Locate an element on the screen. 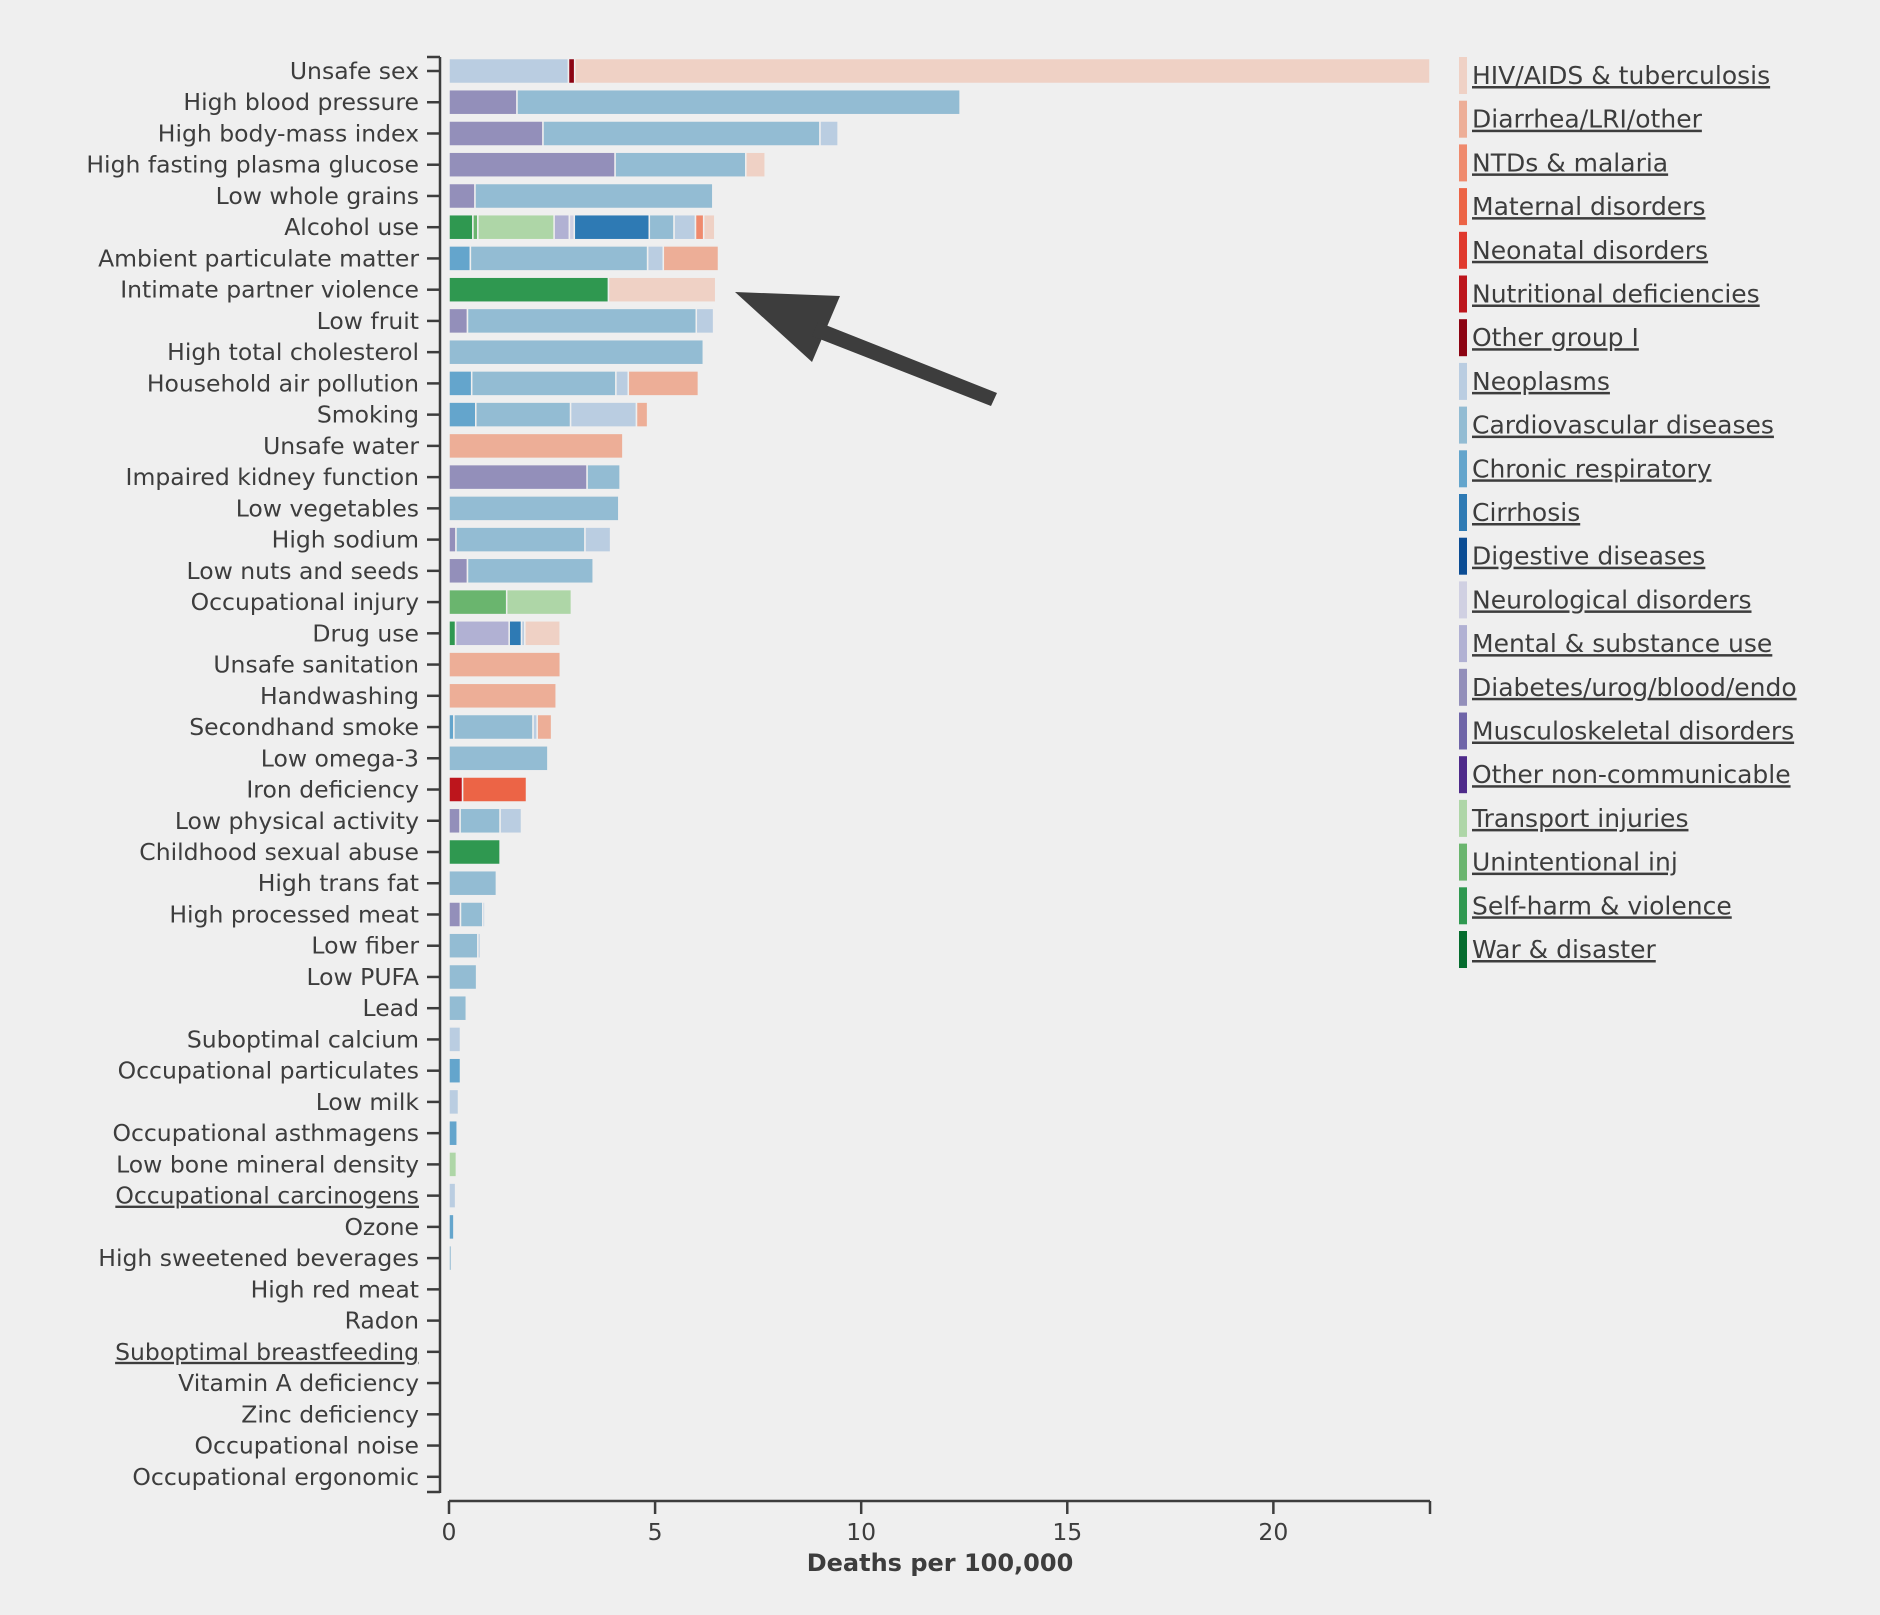 The height and width of the screenshot is (1615, 1880). legend-item: Mental & substance use is located at coordinates (1615, 644).